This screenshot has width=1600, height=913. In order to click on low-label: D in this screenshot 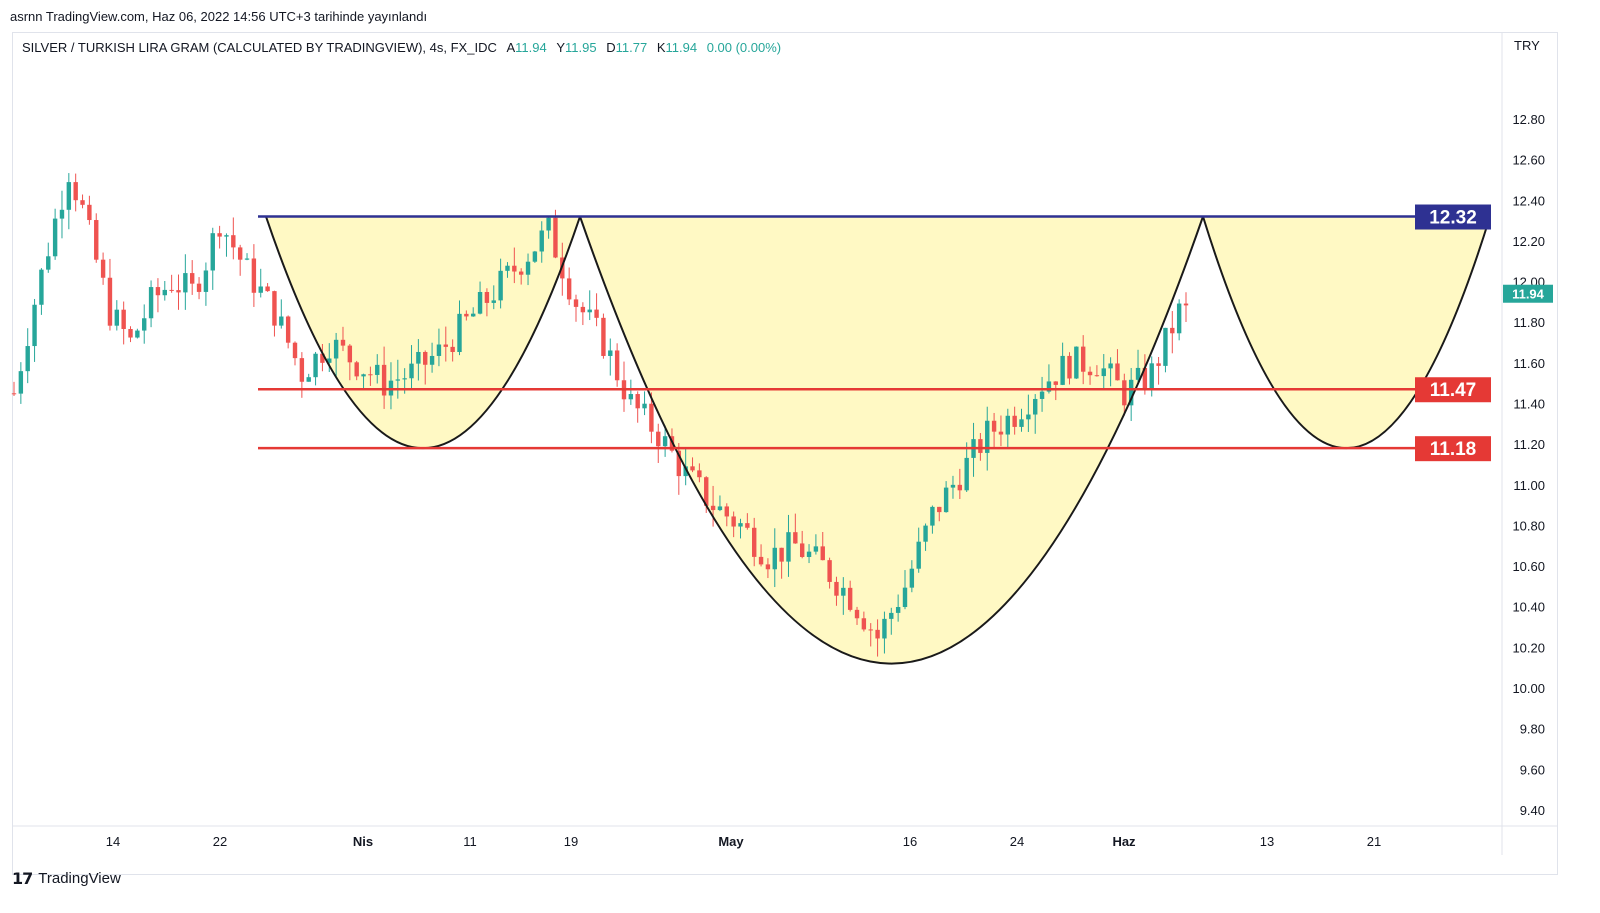, I will do `click(611, 47)`.